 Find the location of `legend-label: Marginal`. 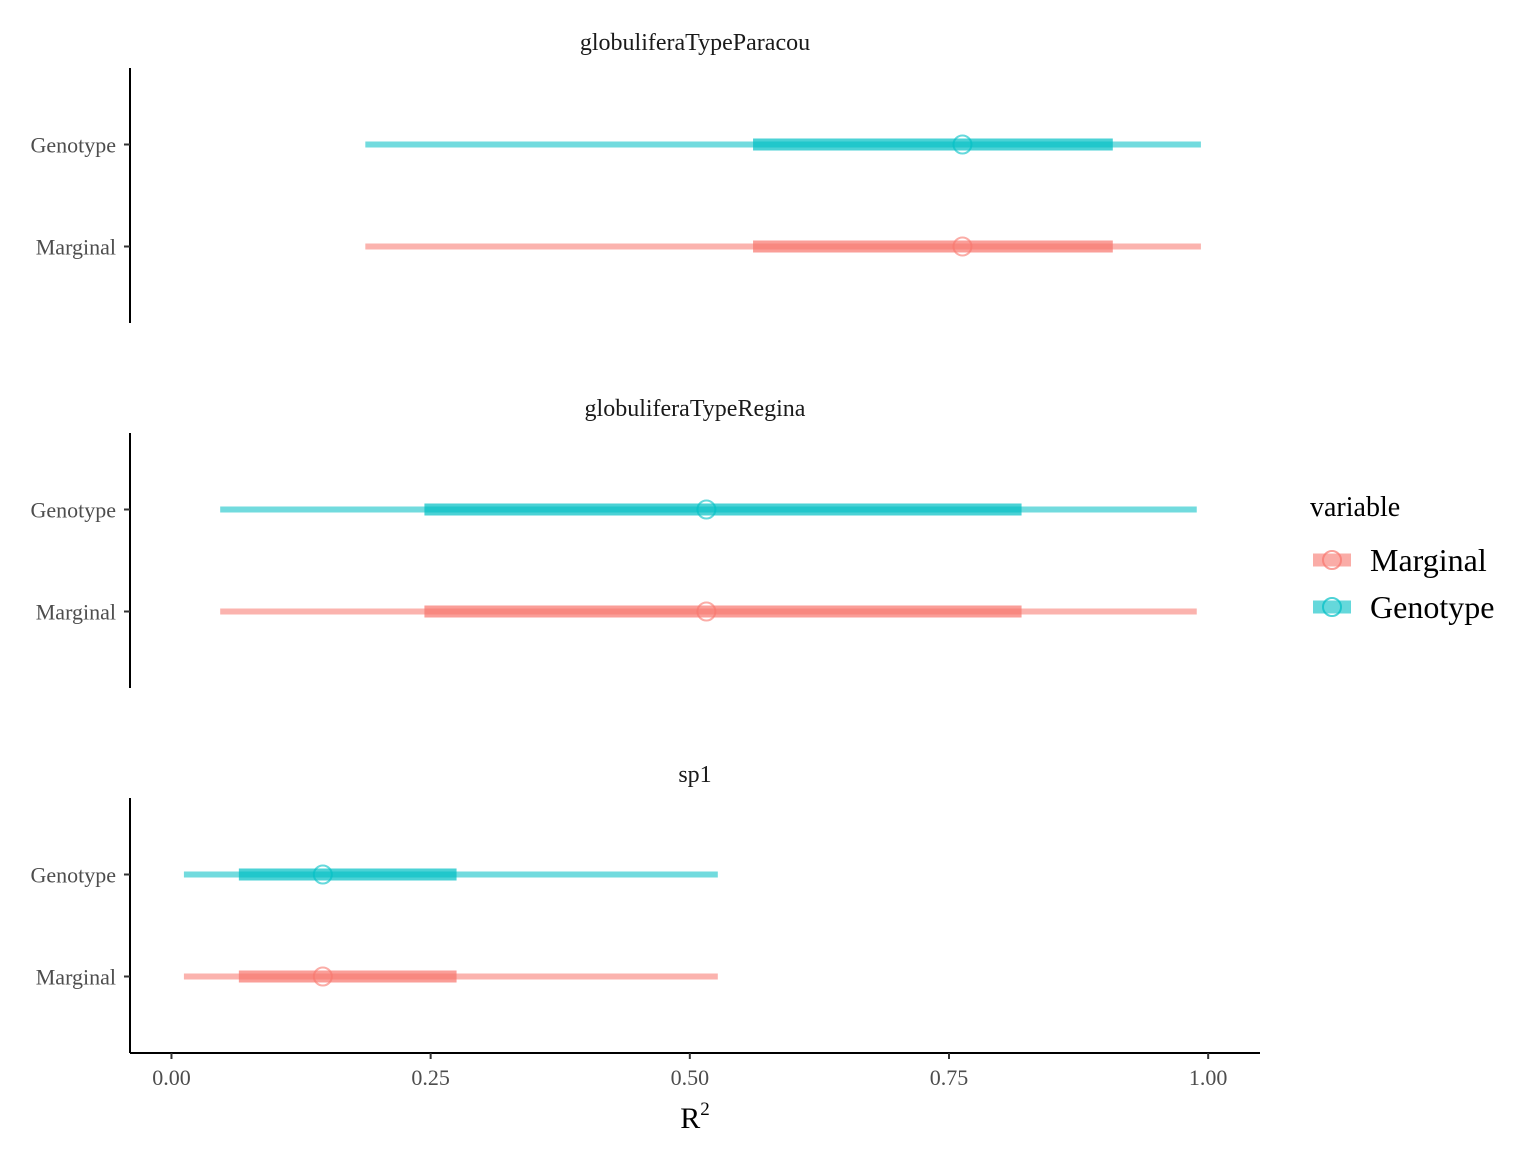

legend-label: Marginal is located at coordinates (1428, 560).